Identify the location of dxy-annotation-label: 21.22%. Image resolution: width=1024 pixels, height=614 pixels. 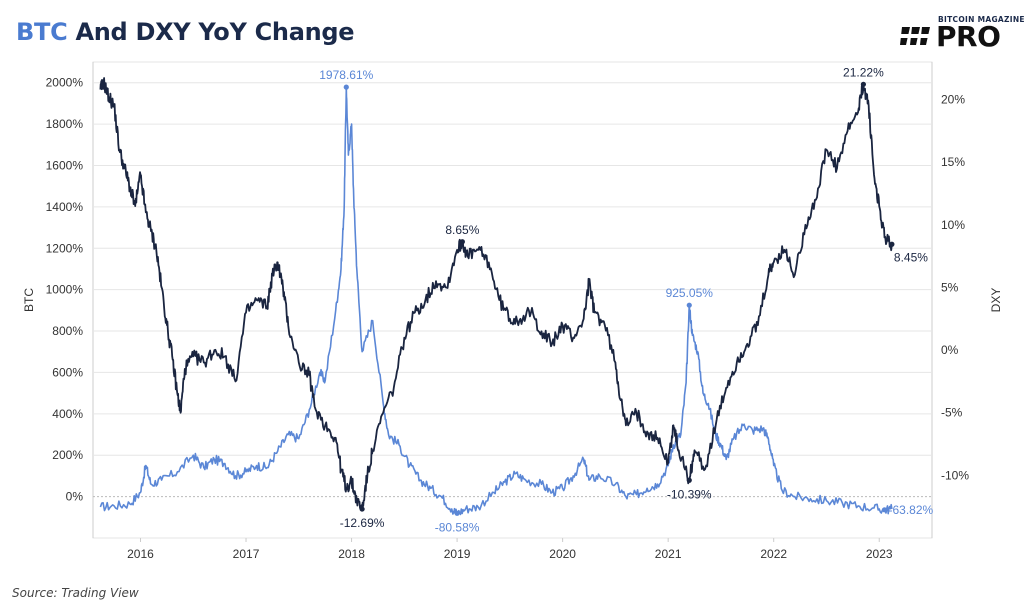
(863, 72).